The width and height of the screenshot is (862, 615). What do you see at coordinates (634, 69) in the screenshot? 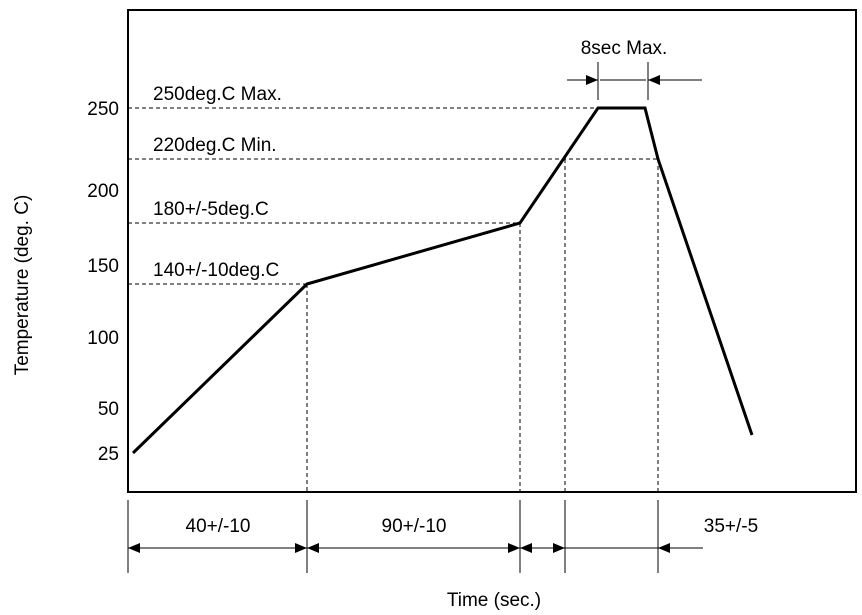
I see `peak-interval: 8sec Max.` at bounding box center [634, 69].